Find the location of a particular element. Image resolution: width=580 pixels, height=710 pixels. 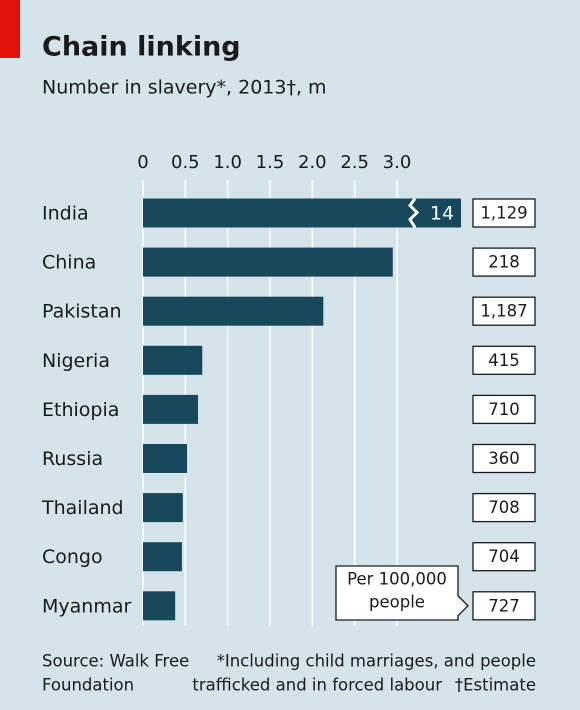

y-tick-label: Thailand is located at coordinates (82, 508).